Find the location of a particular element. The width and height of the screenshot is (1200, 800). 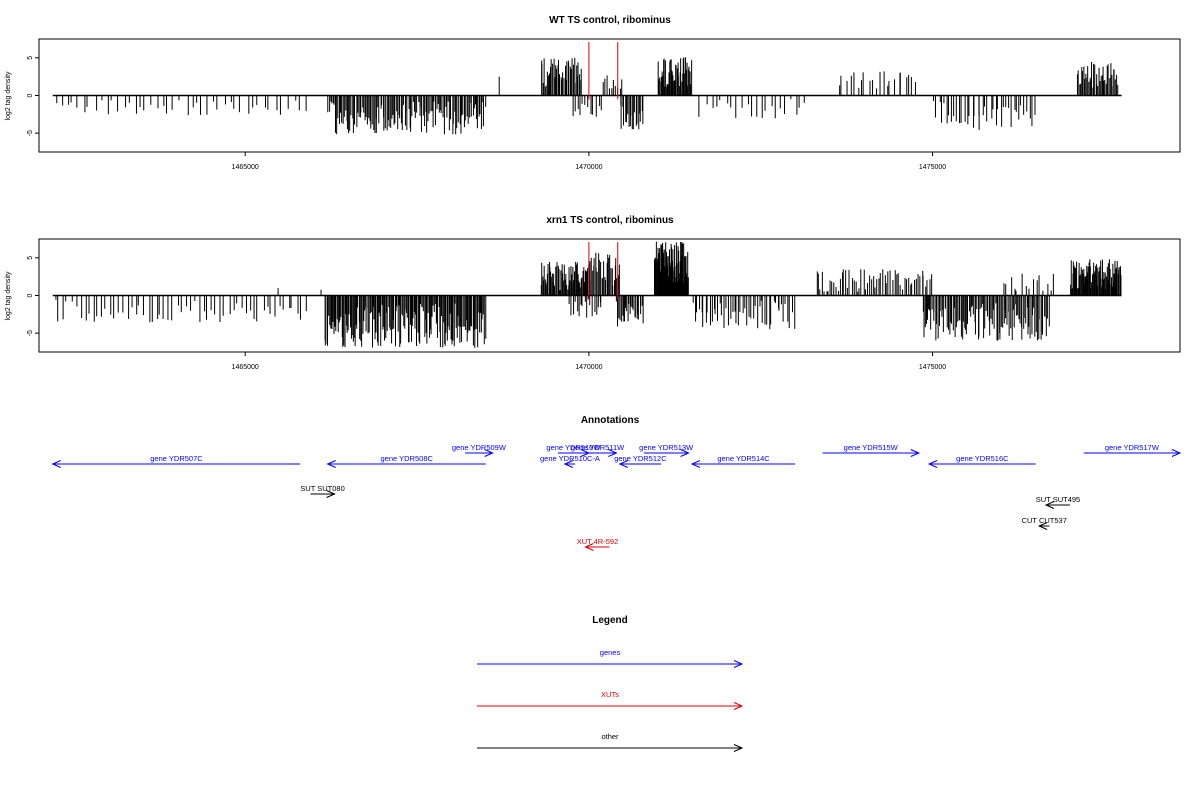

xrn1-y-axis-label: log2 tag density is located at coordinates (8, 296).